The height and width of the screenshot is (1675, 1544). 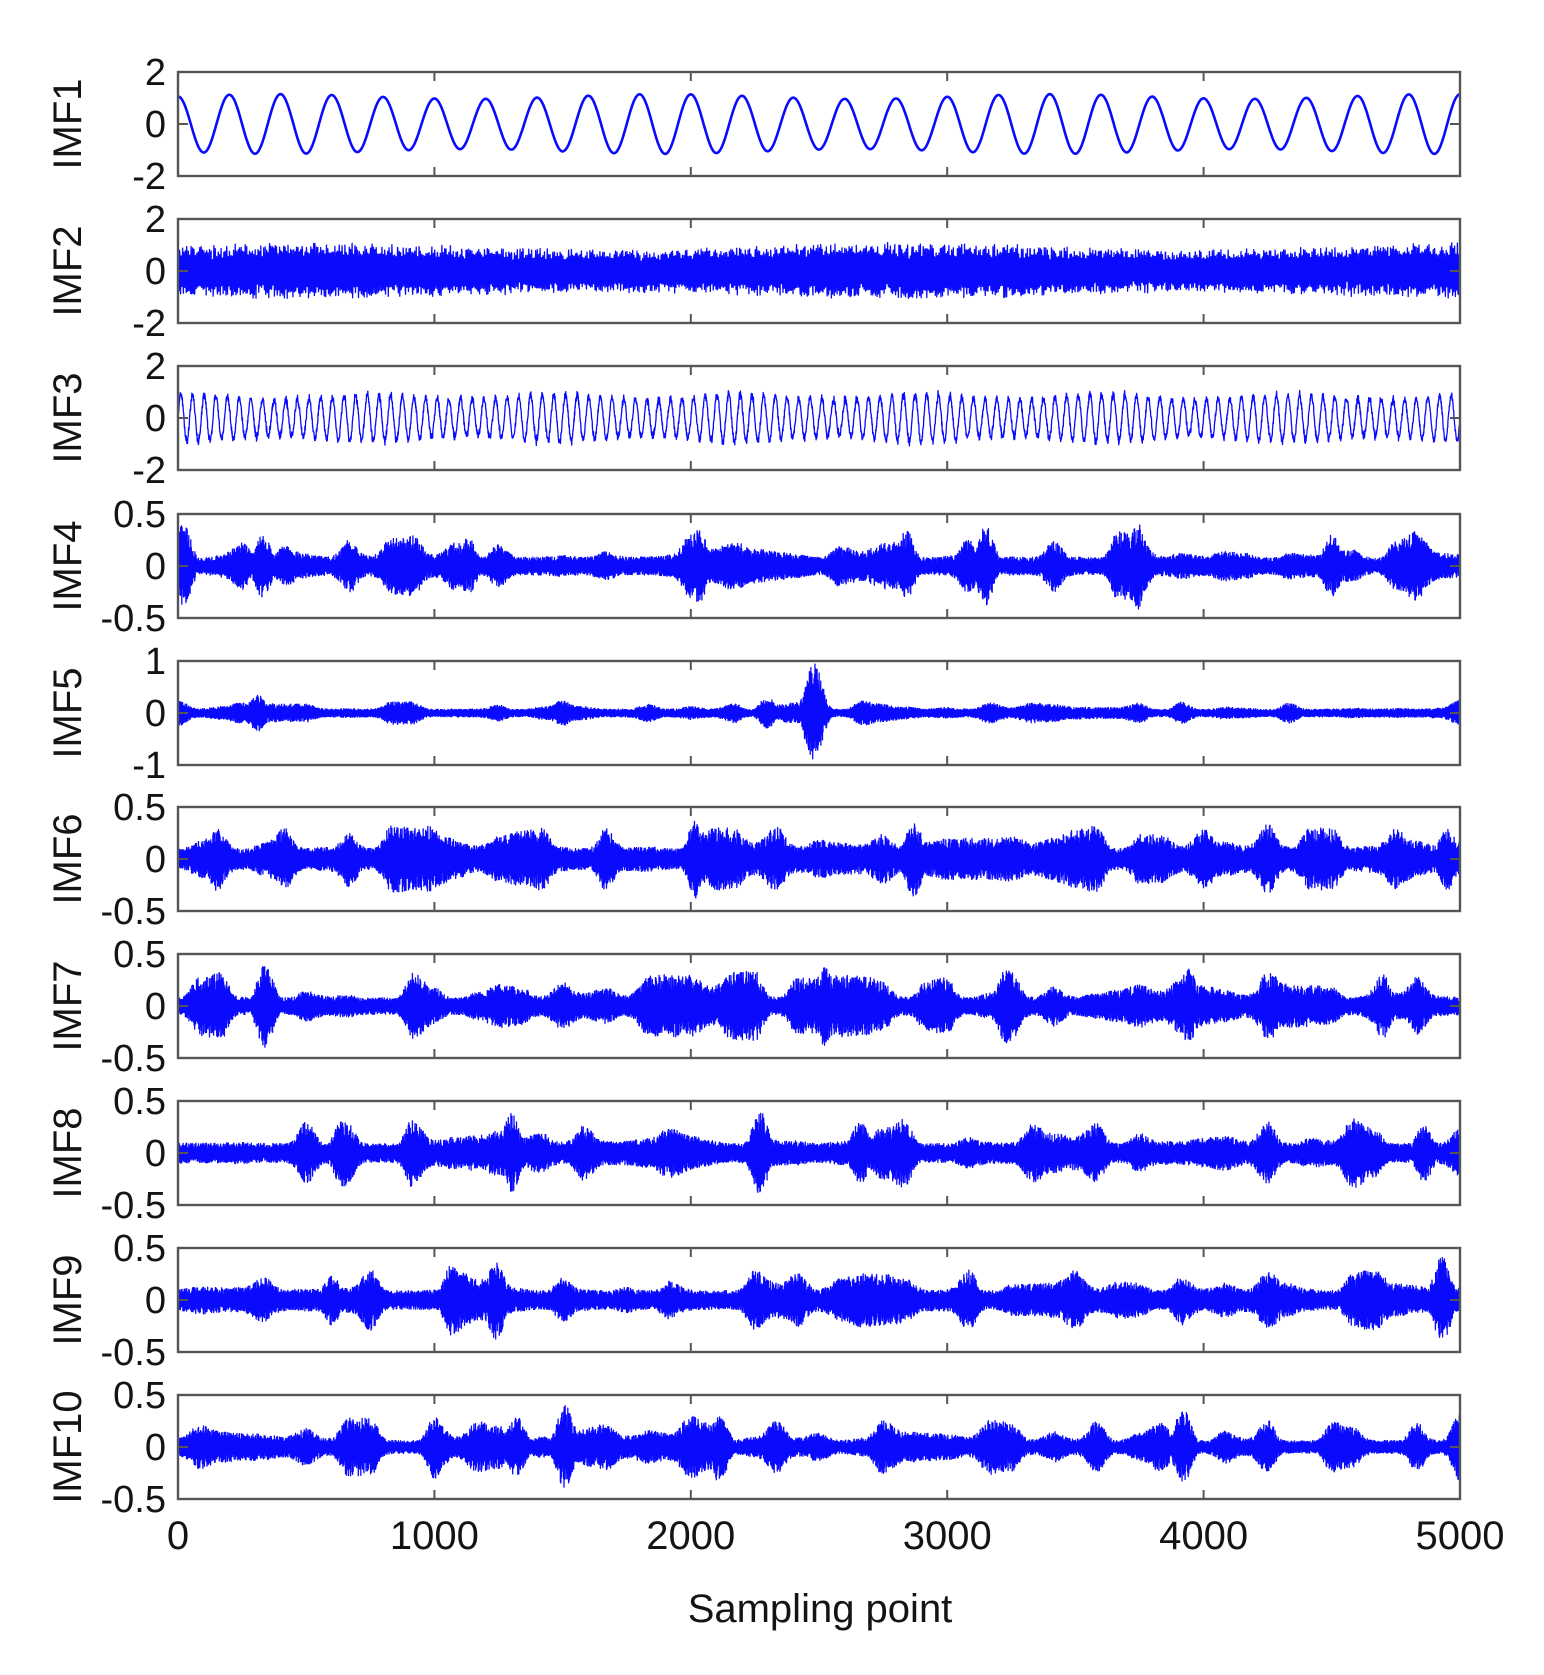 I want to click on x-tick-label: 4000, so click(x=1203, y=1536).